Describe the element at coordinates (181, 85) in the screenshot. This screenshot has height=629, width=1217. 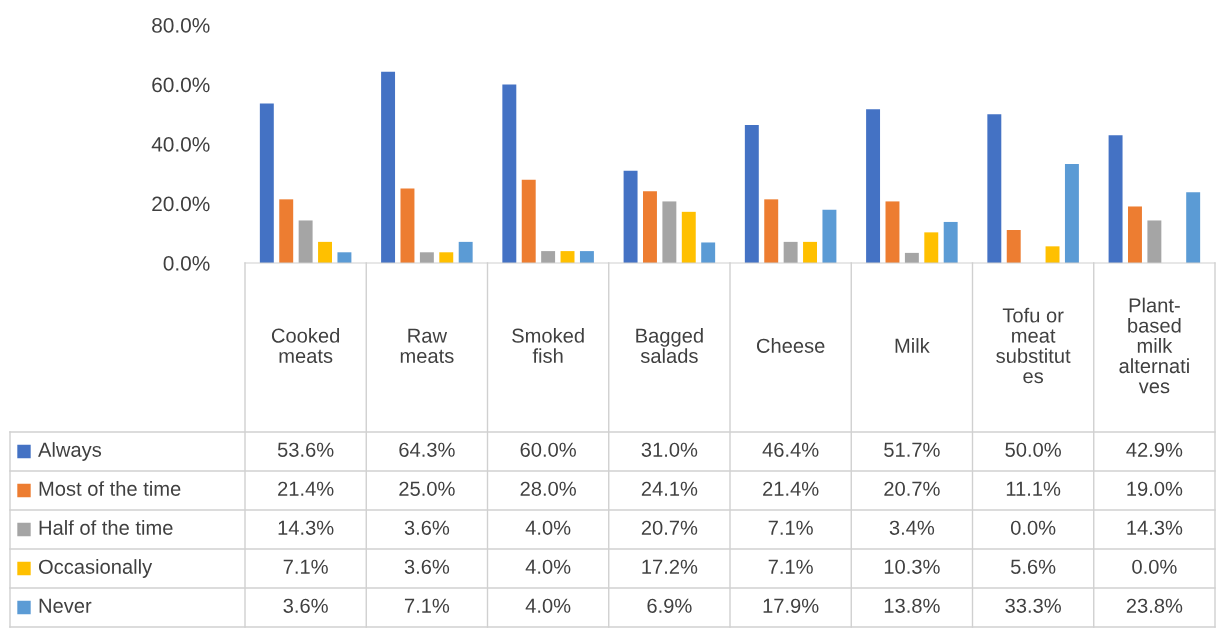
I see `y-tick-label: 60.0%` at that location.